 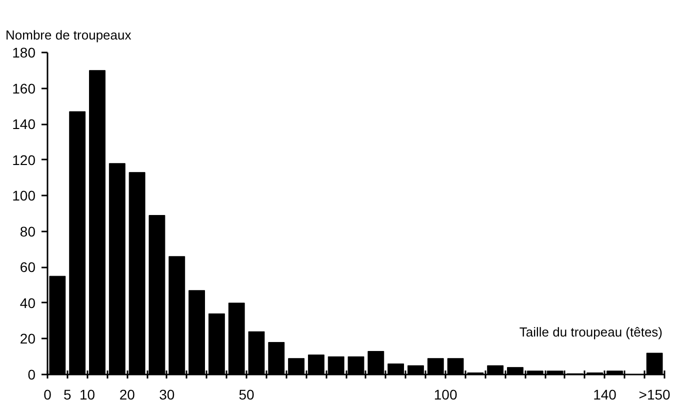 I want to click on x-tick-label: 140, so click(x=605, y=394).